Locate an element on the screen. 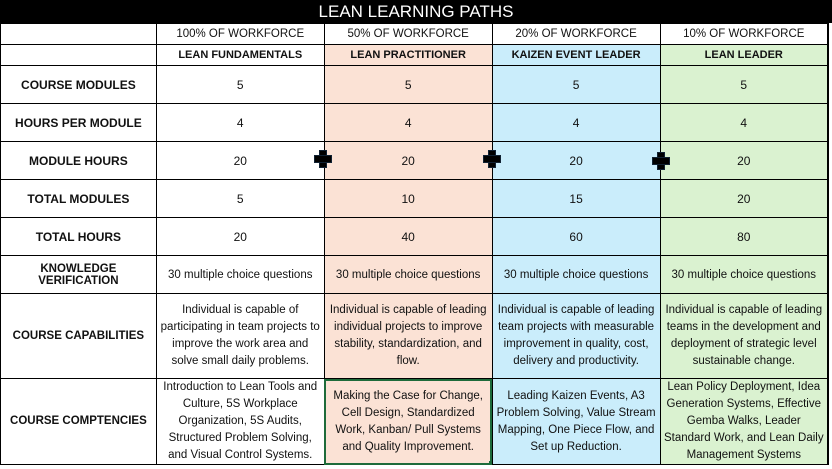  row-module-hours: MODULE HOURS 20 20 20 20 is located at coordinates (414, 160).